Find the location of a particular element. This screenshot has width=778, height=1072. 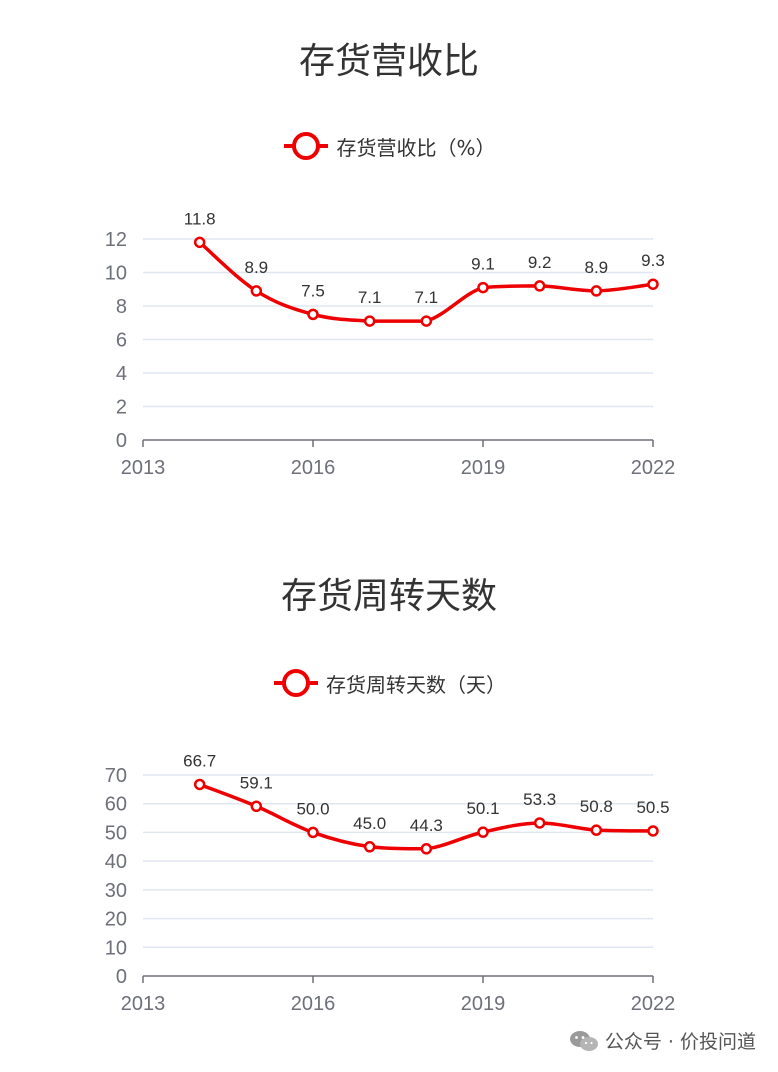

y-tick-label: 40 is located at coordinates (116, 862).